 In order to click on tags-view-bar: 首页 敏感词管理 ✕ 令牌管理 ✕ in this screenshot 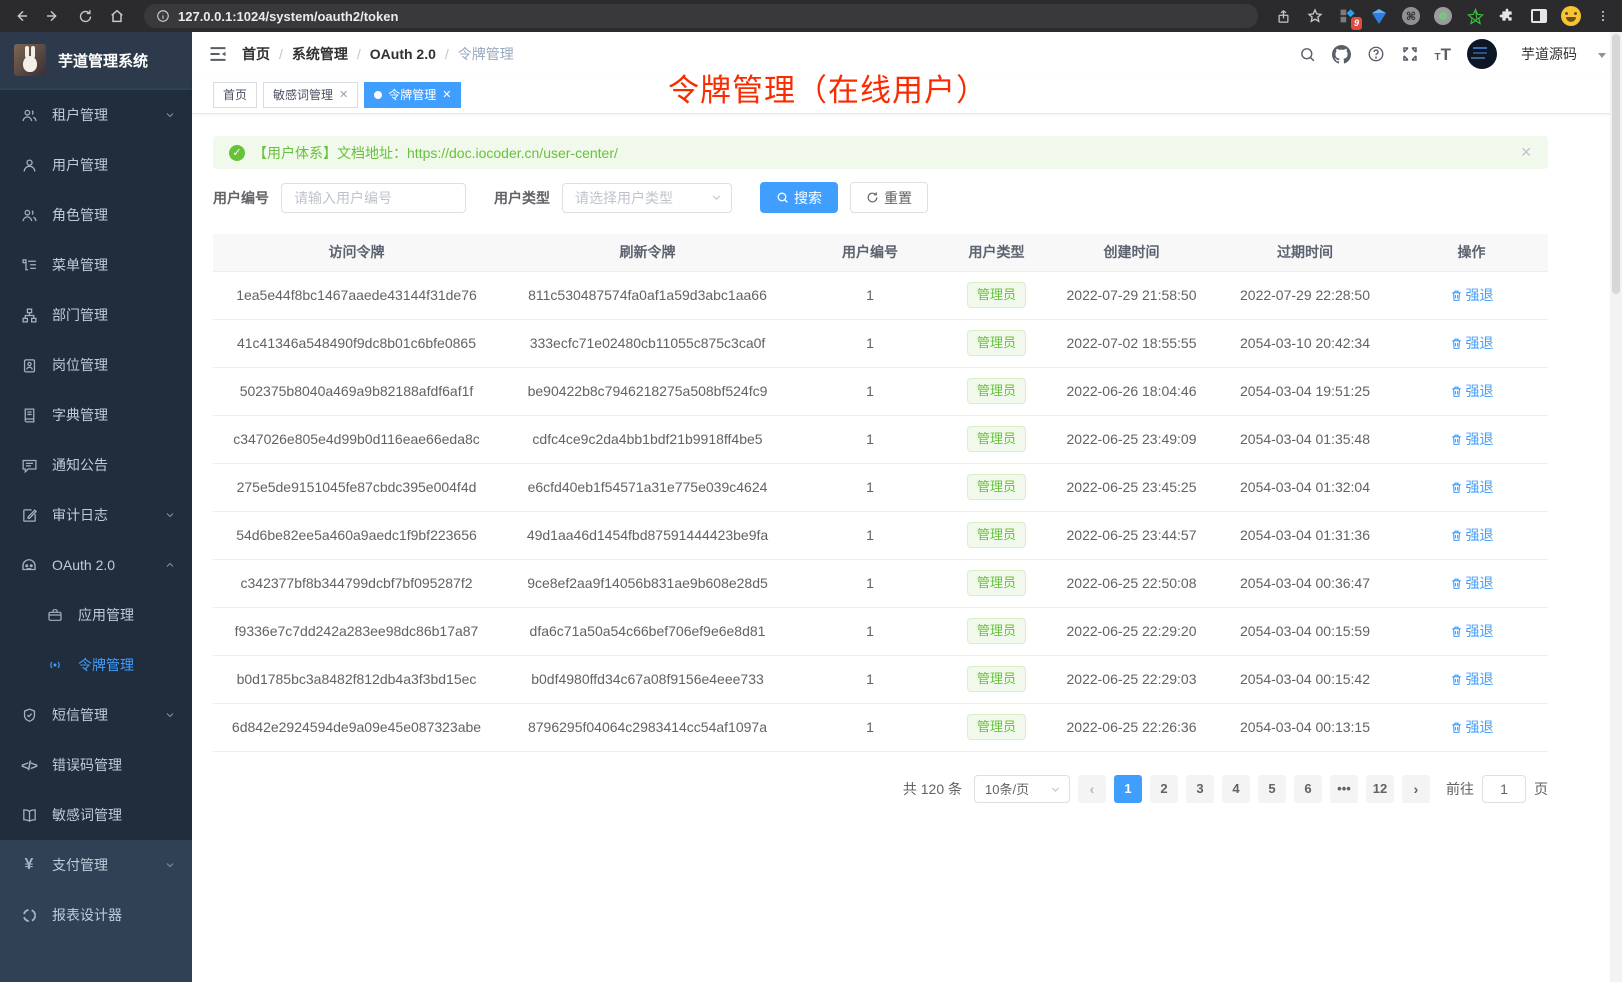, I will do `click(907, 95)`.